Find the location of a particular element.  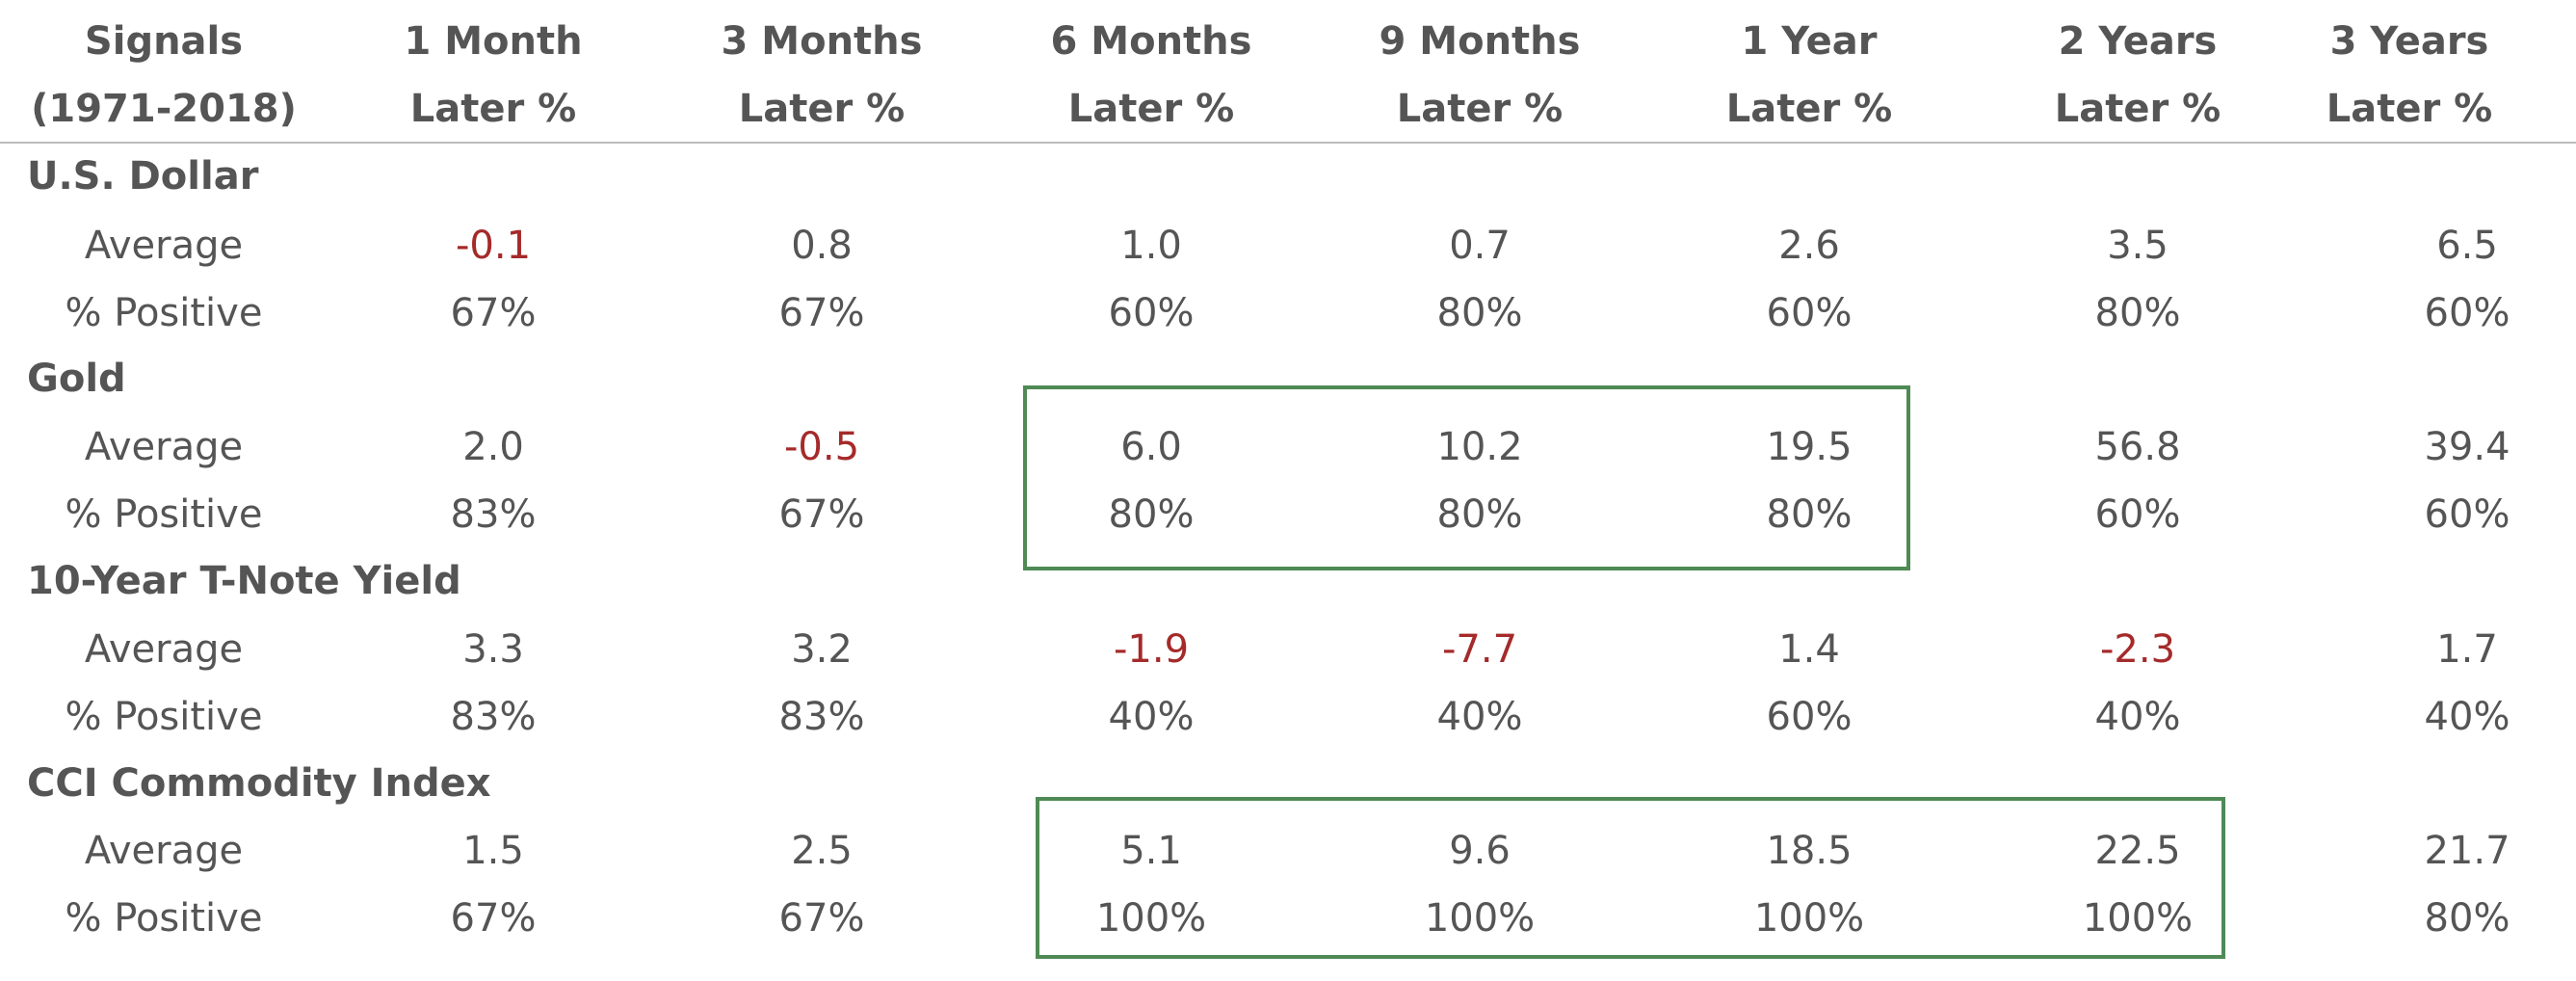

header-divider is located at coordinates (1288, 143).